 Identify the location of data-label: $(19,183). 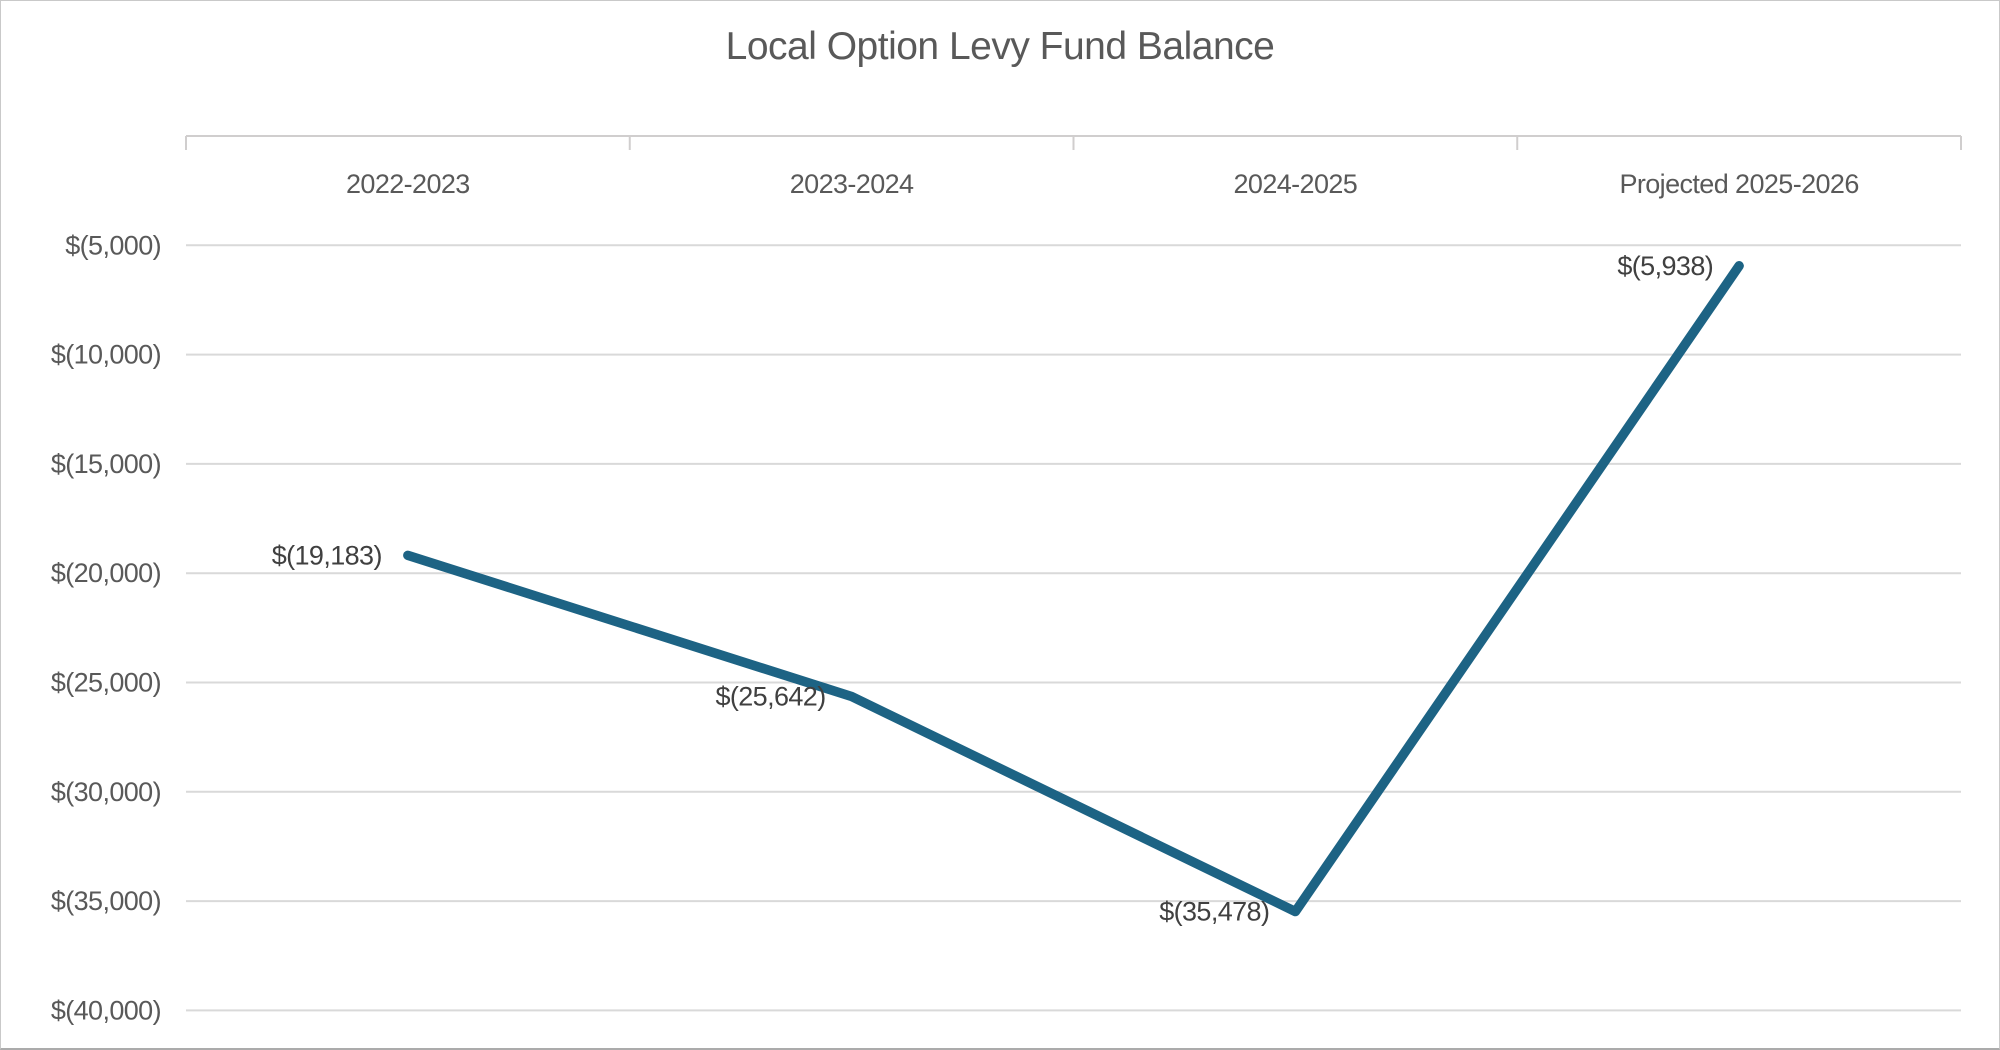
(327, 555).